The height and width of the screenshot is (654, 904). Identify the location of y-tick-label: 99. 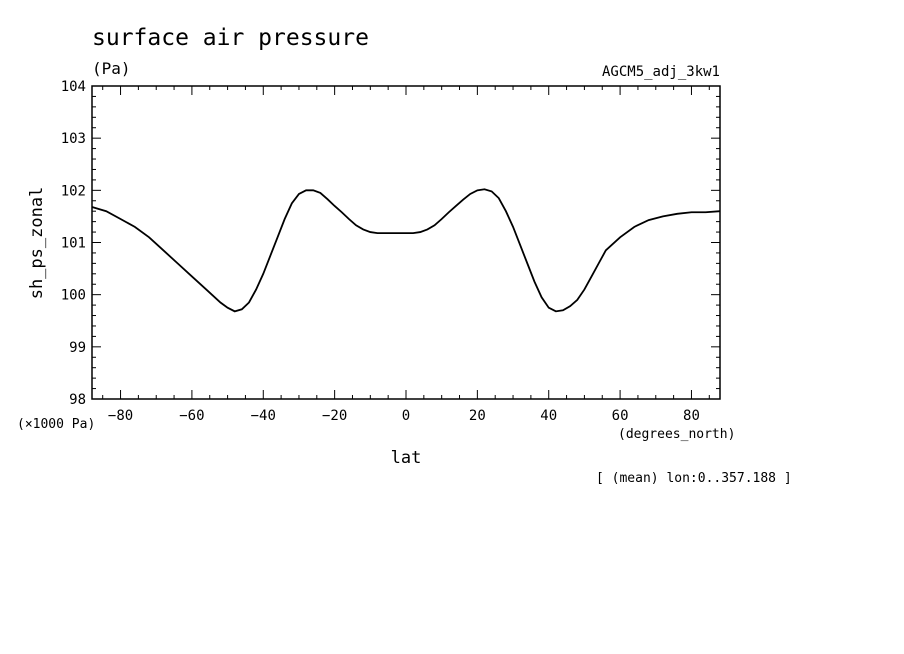
(77, 348).